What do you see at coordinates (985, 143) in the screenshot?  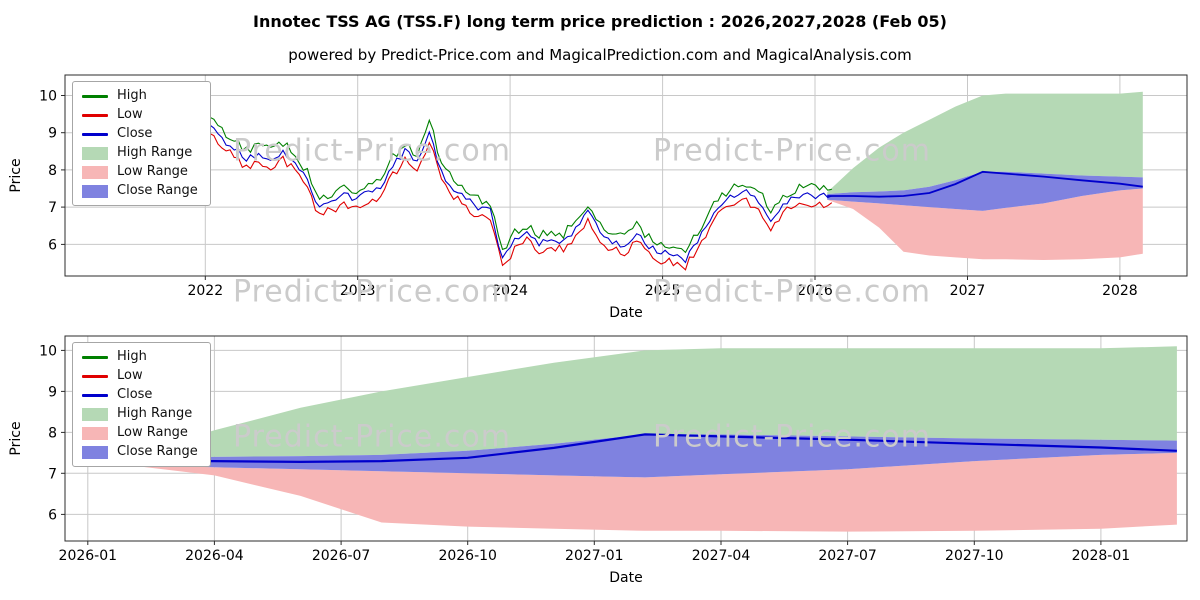 I see `high-range-area` at bounding box center [985, 143].